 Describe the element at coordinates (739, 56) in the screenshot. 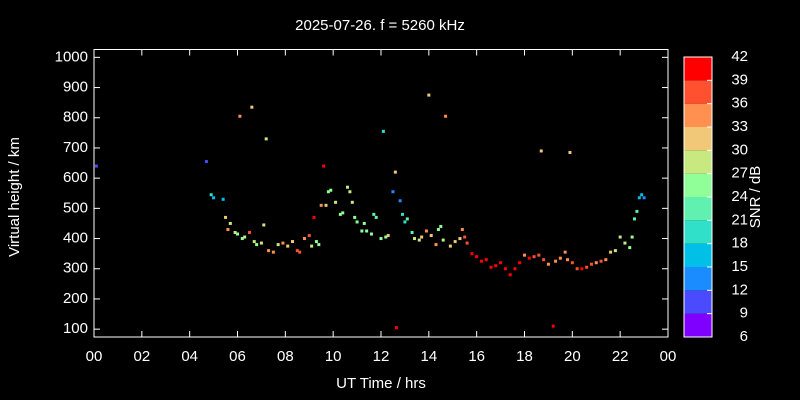

I see `colorbar-tick-label: 42` at that location.